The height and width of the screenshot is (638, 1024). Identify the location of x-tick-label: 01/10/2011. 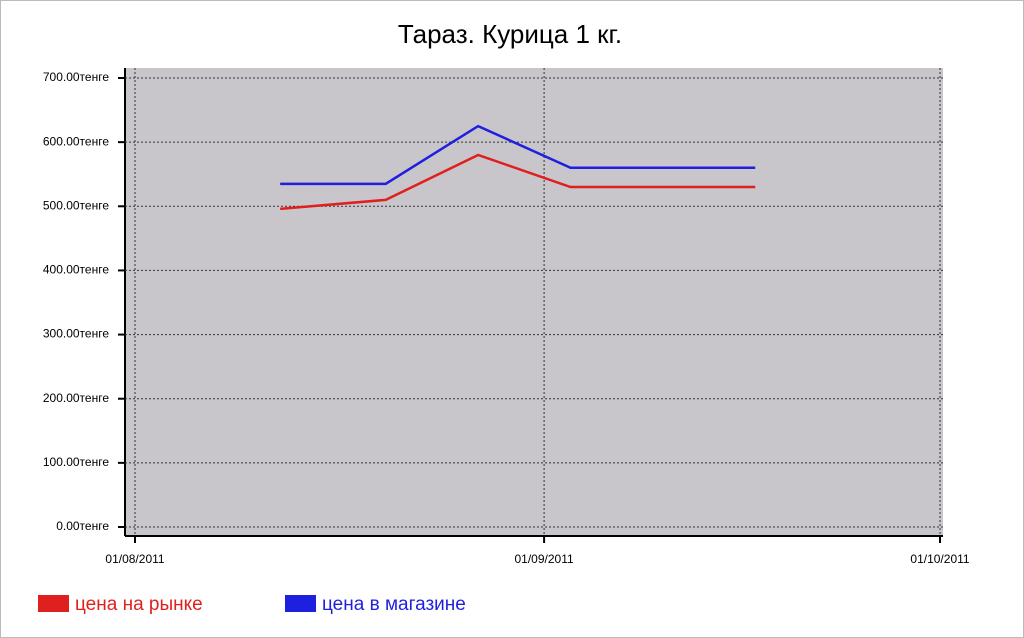
(939, 559).